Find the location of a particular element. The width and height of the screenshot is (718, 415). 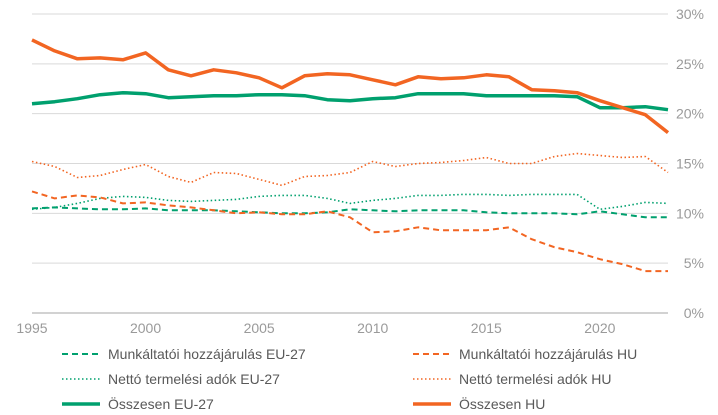

y-tick-label: 0% is located at coordinates (694, 313).